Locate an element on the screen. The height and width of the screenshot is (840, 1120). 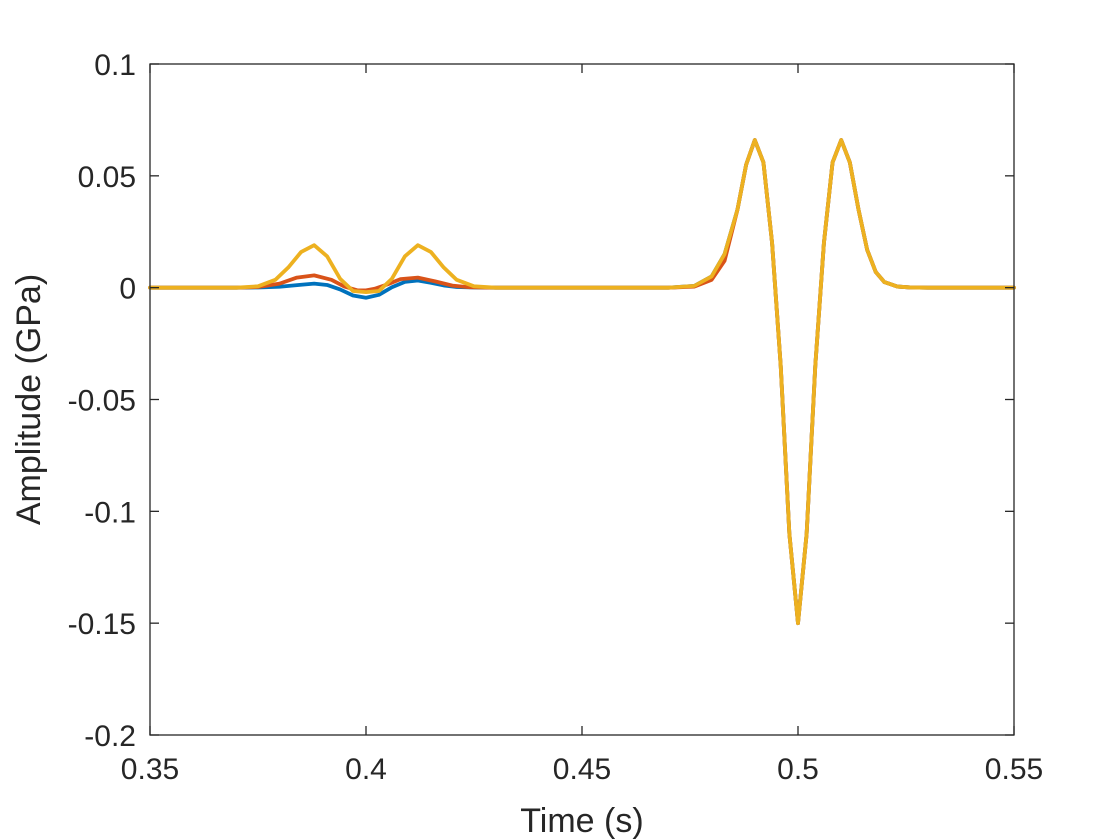
y-tick-label: 0.1 is located at coordinates (115, 65).